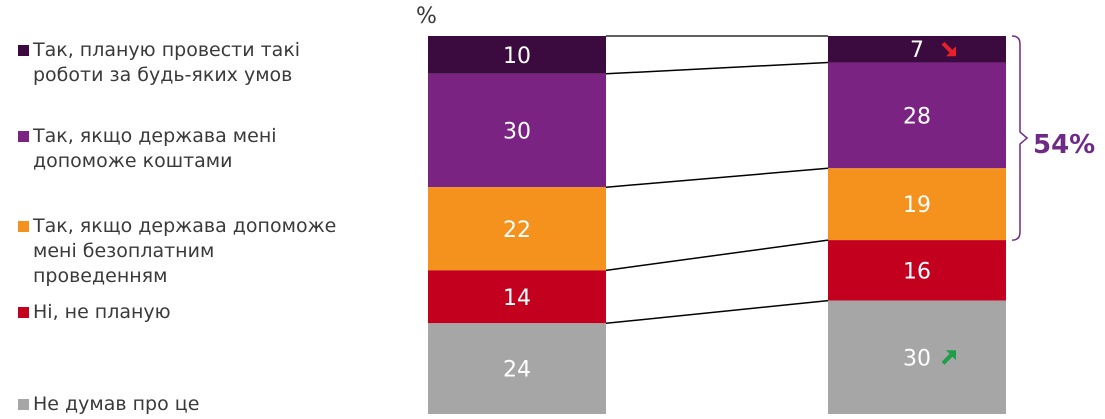 This screenshot has width=1105, height=419. Describe the element at coordinates (102, 312) in the screenshot. I see `legend-label: Ні, не планую` at that location.